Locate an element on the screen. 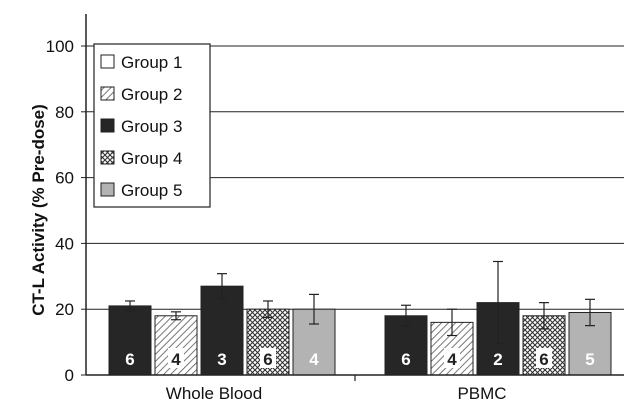 The height and width of the screenshot is (403, 624). legend-label: Group 3 is located at coordinates (151, 126).